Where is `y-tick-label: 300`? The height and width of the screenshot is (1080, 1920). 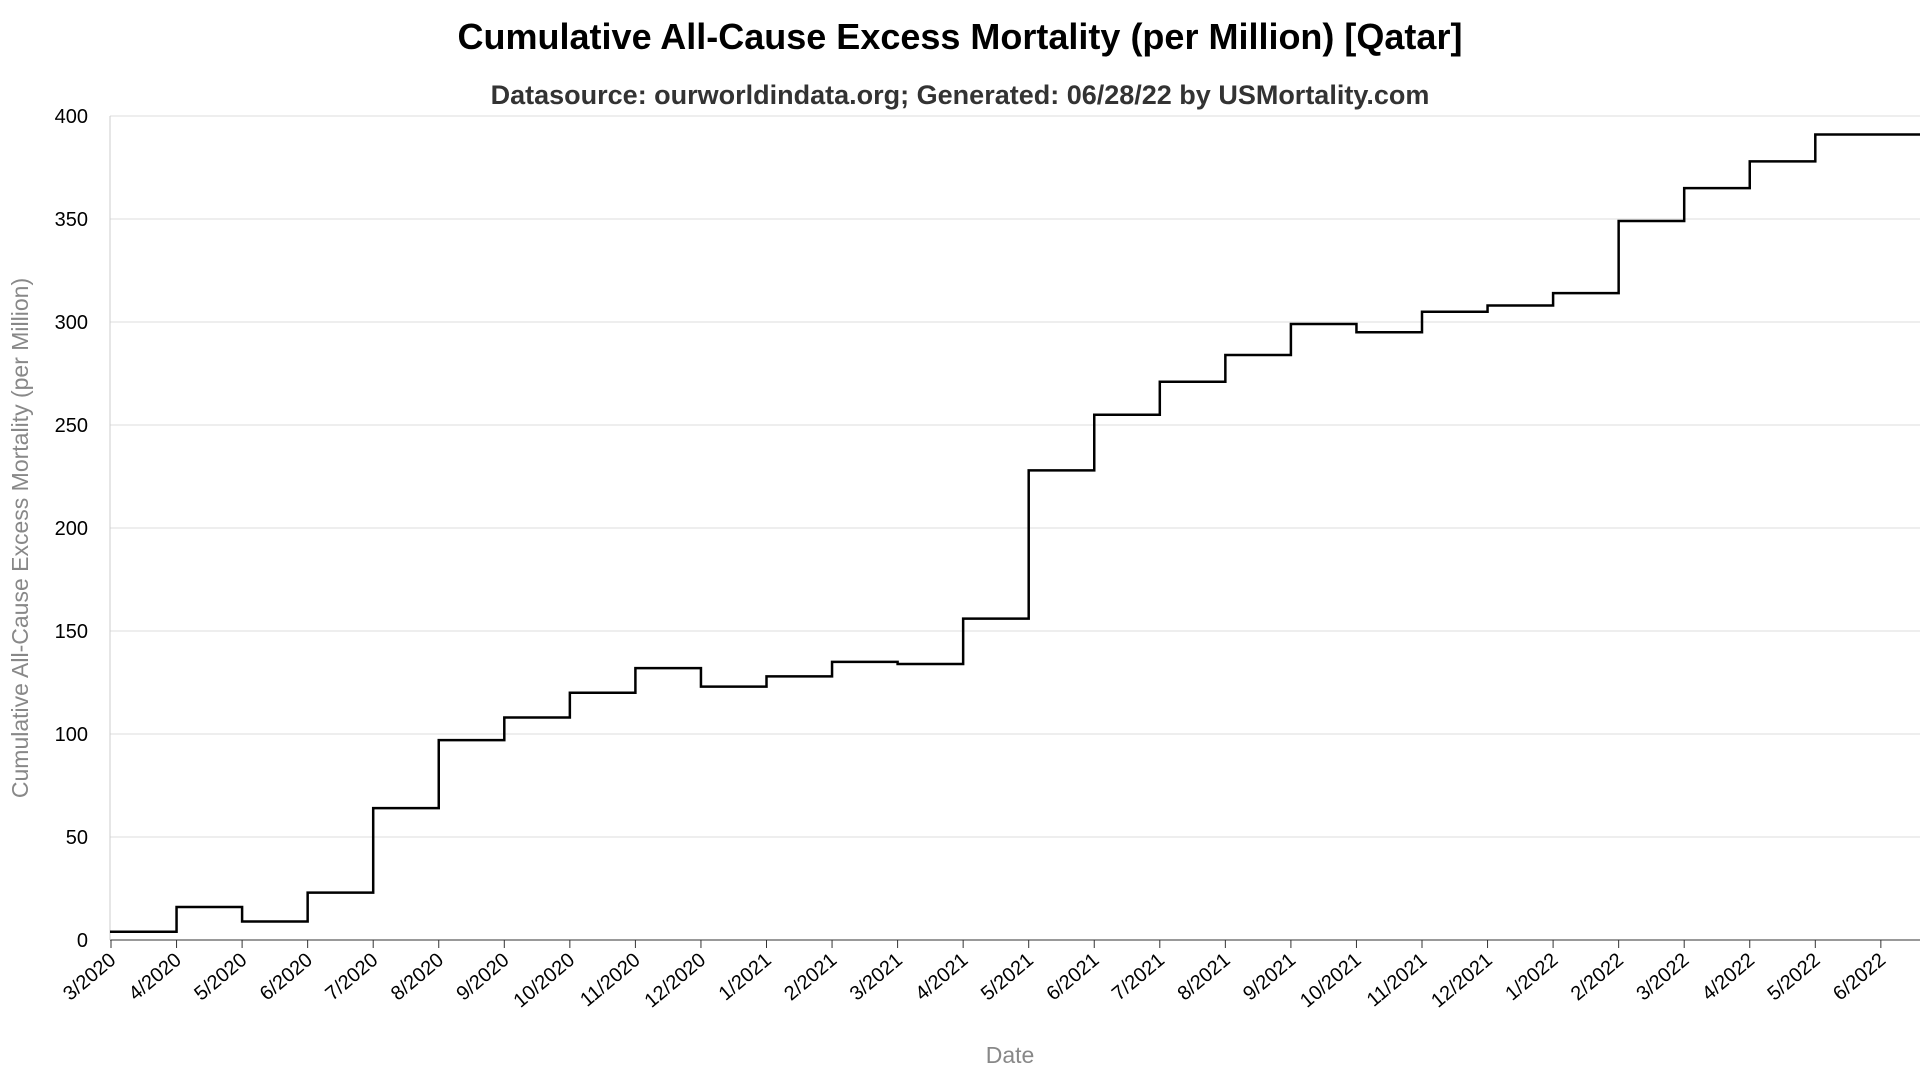
y-tick-label: 300 is located at coordinates (71, 323).